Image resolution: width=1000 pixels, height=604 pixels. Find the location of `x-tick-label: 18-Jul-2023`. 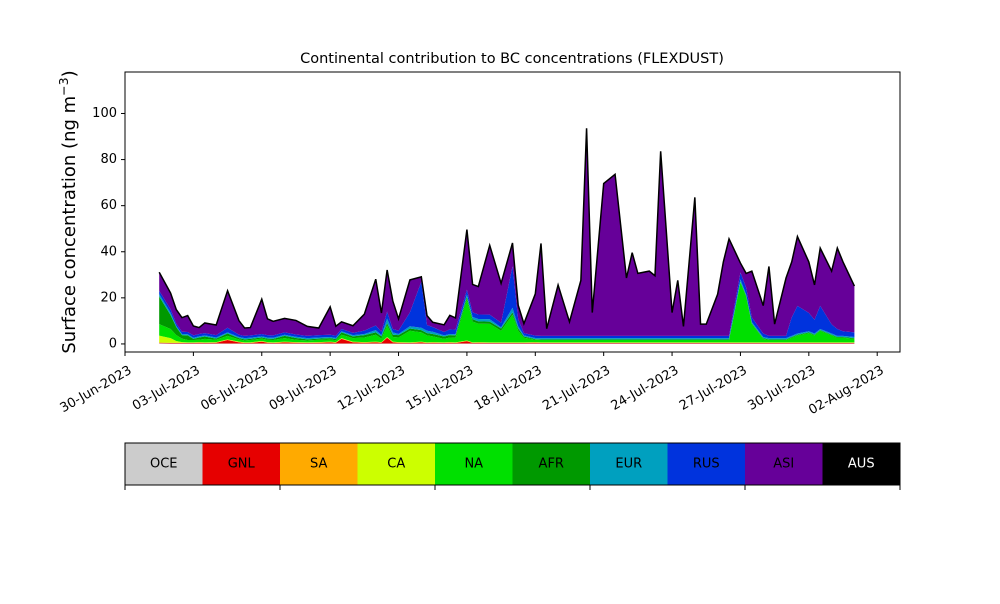

x-tick-label: 18-Jul-2023 is located at coordinates (508, 388).